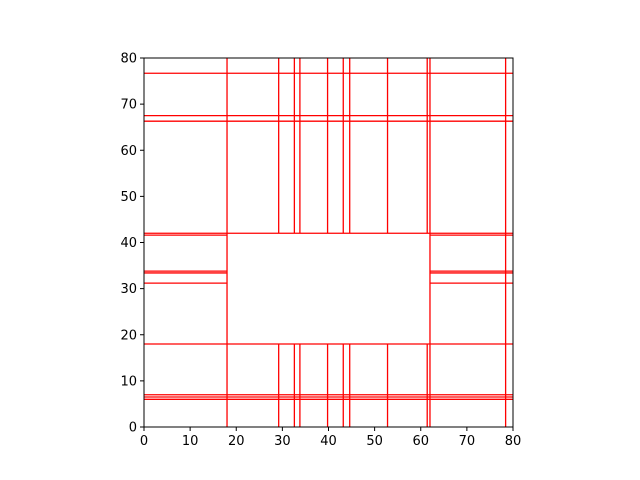 The image size is (640, 480). Describe the element at coordinates (467, 441) in the screenshot. I see `x-tick-label: 70` at that location.